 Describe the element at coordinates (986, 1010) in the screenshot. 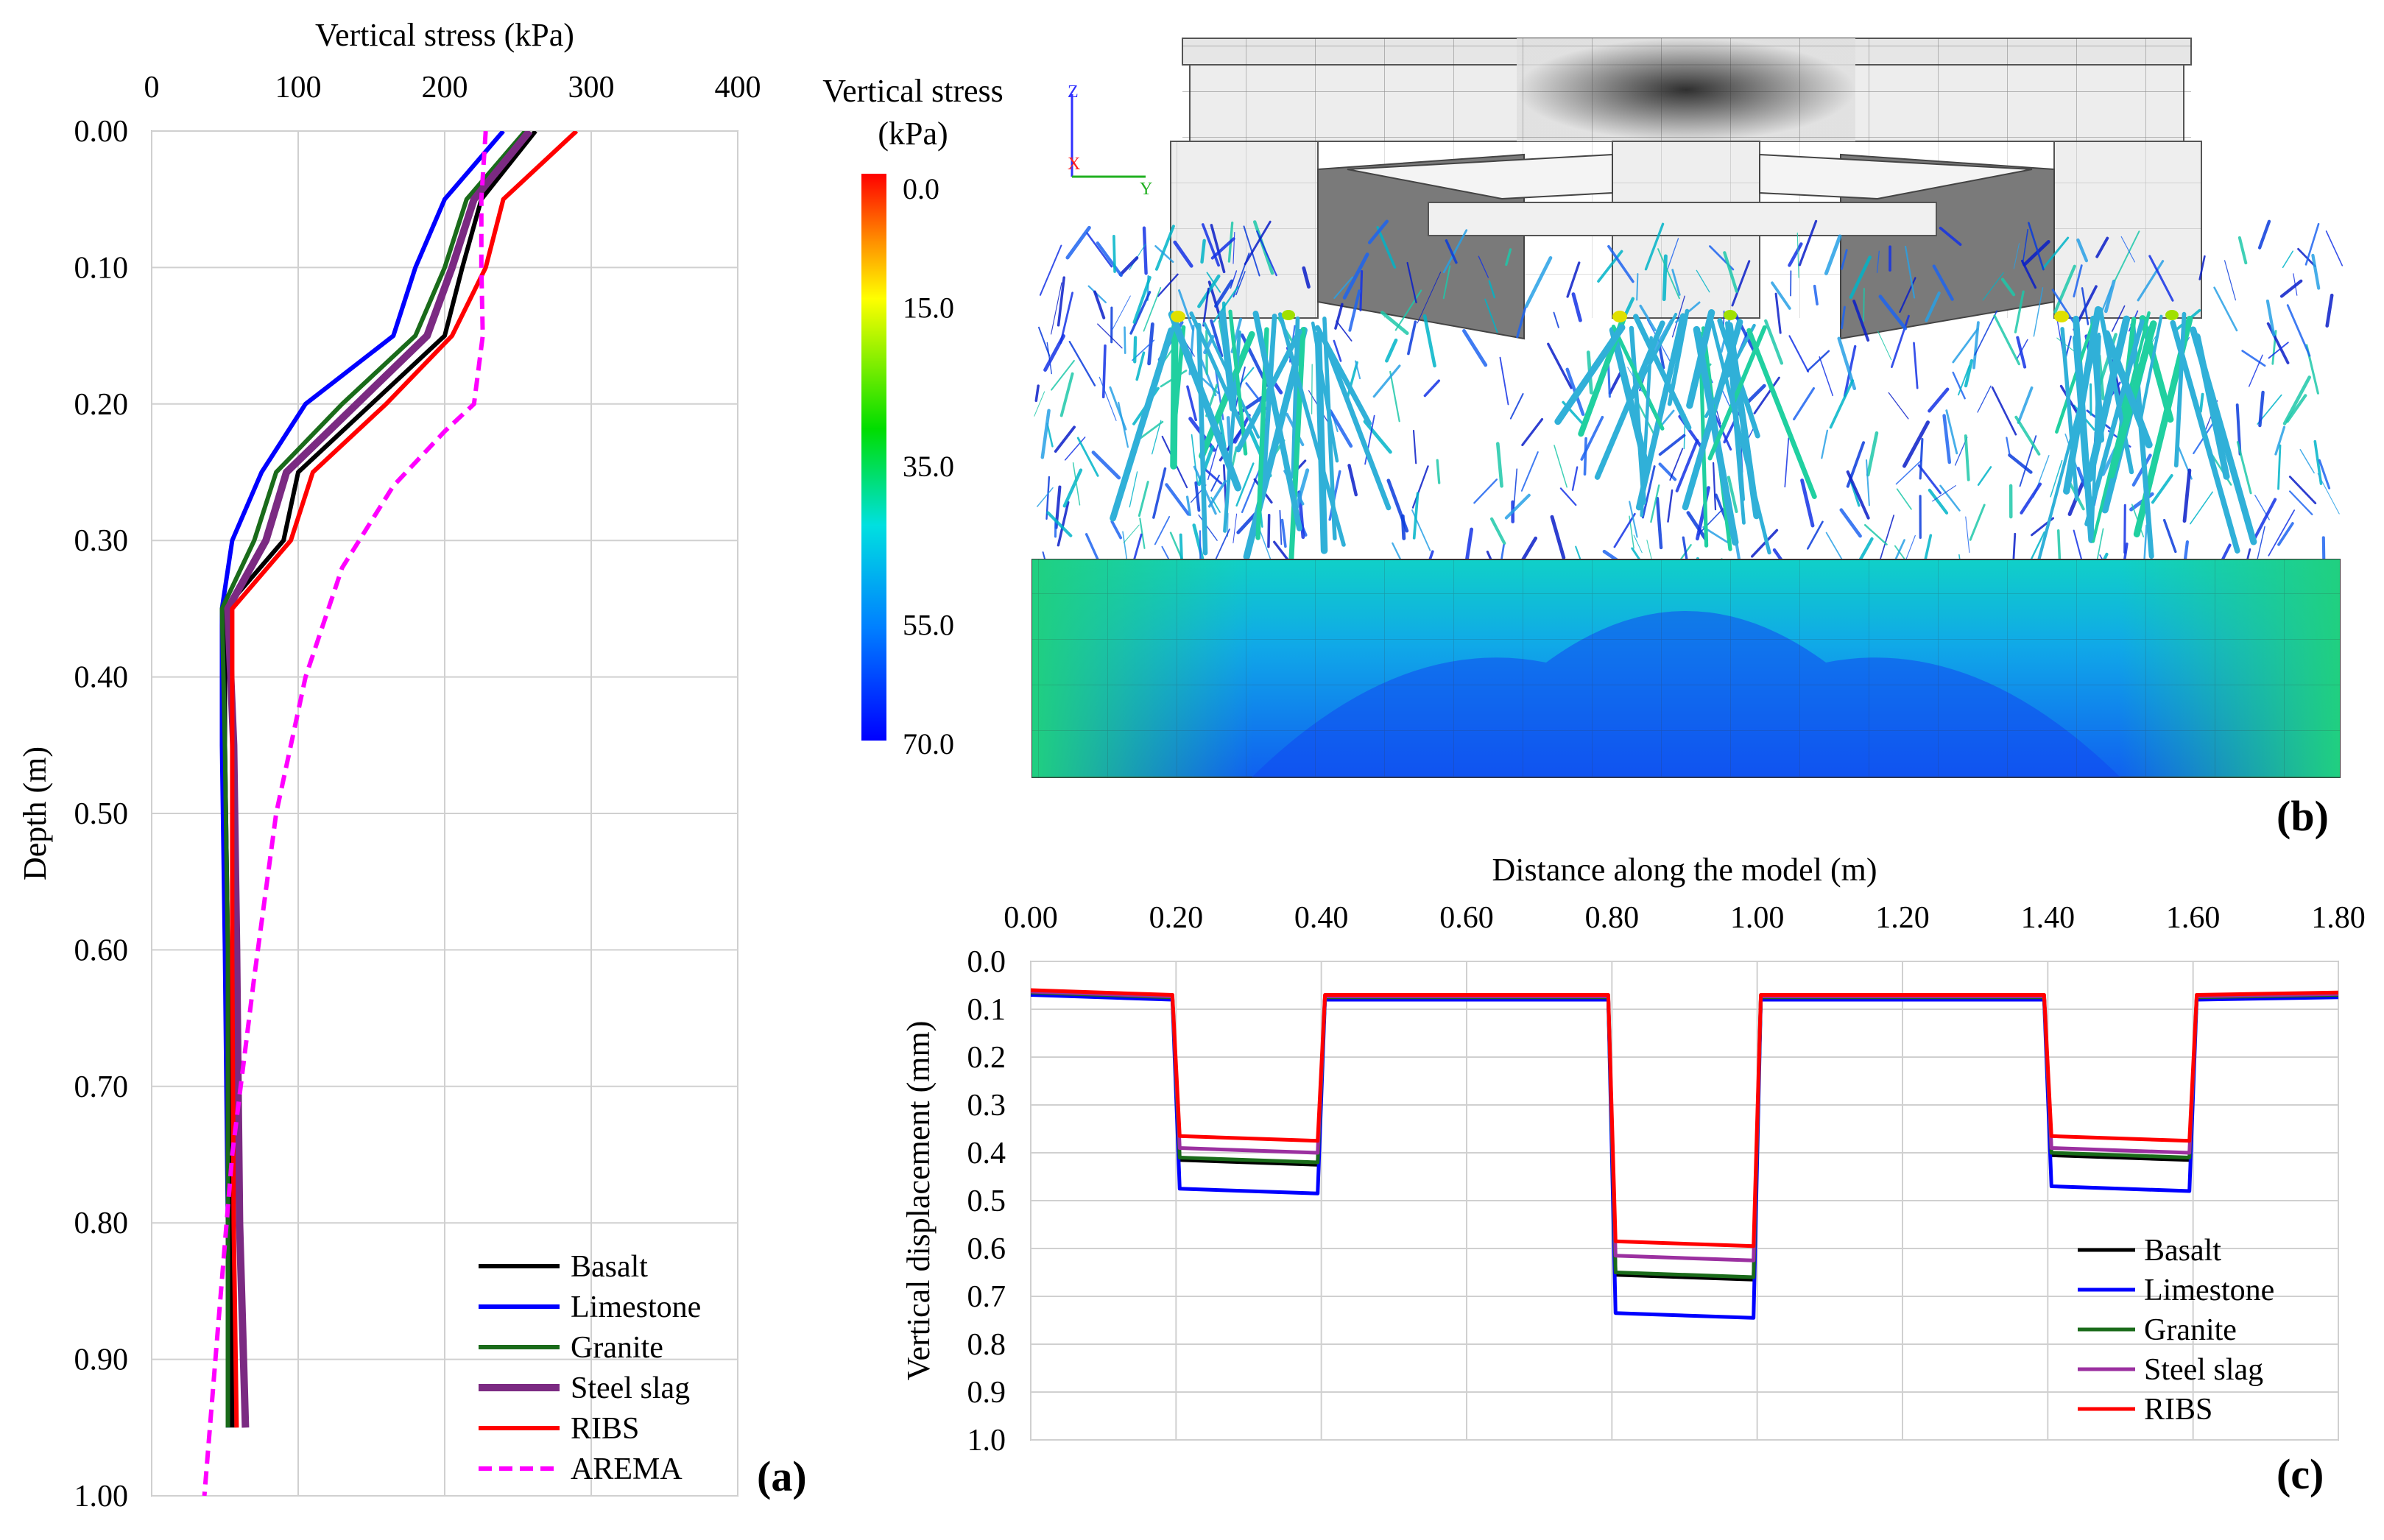

I see `y-tick-label: 0.1` at that location.